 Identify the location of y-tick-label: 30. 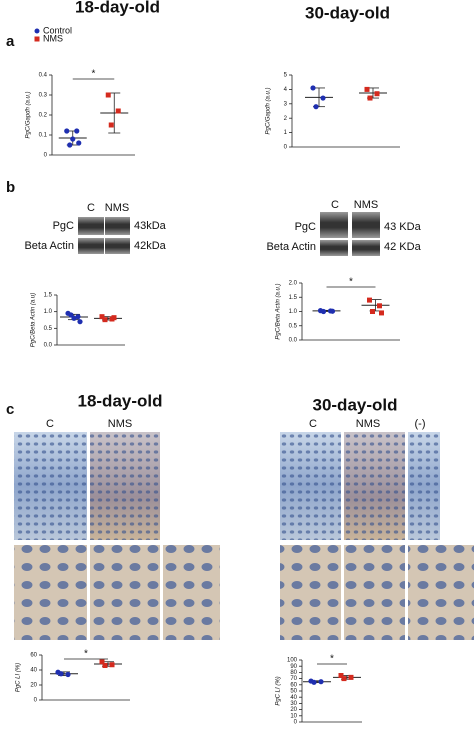
(293, 704).